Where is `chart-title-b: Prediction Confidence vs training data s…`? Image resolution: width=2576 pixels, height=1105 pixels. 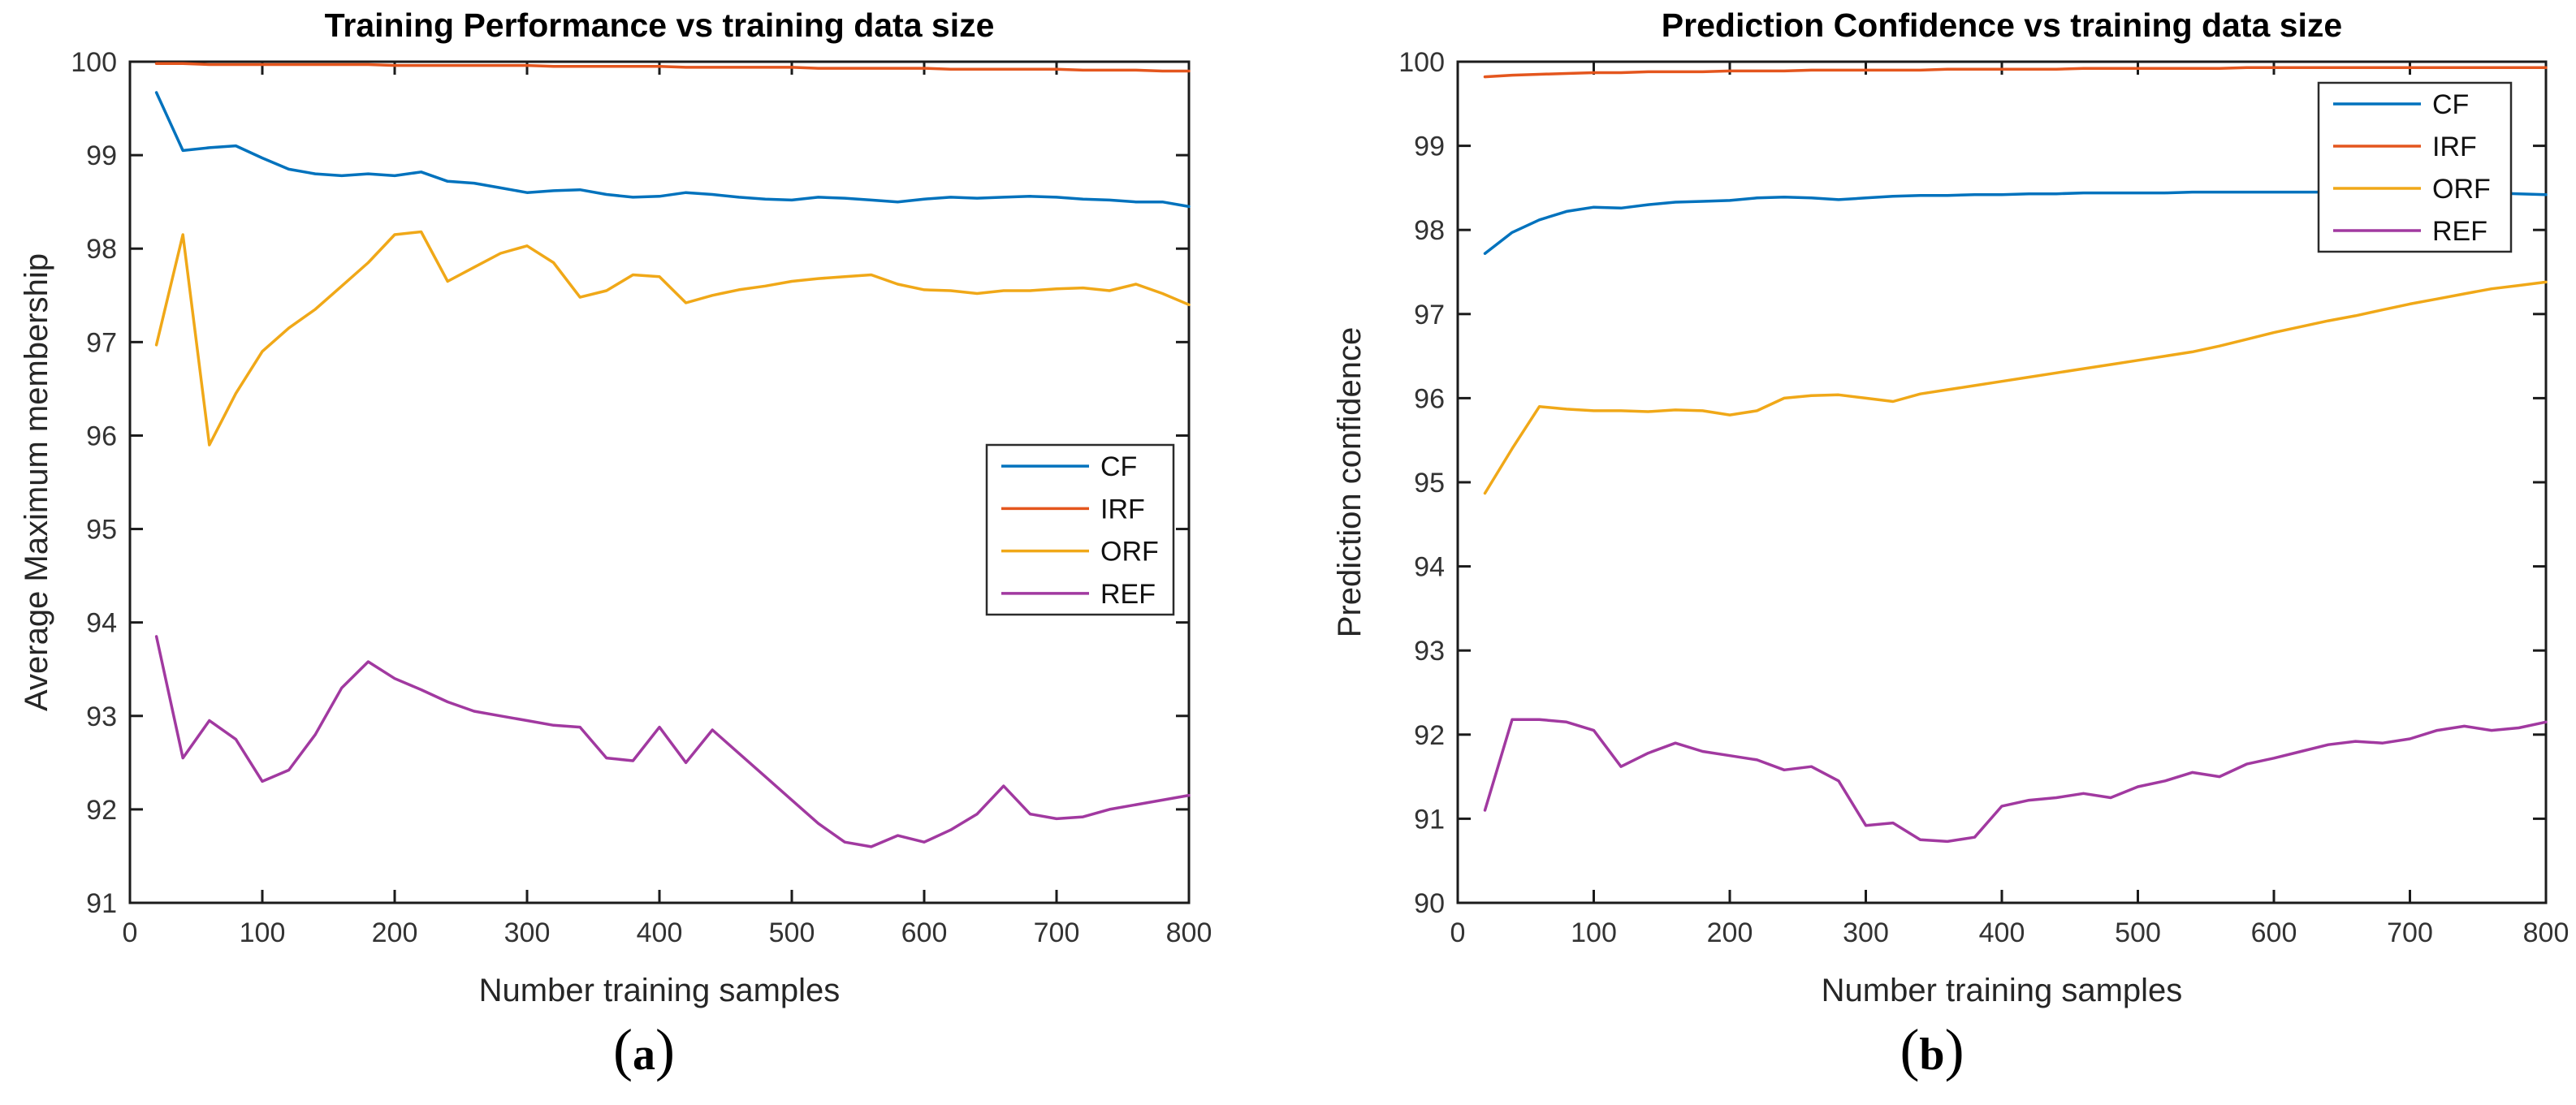 chart-title-b: Prediction Confidence vs training data s… is located at coordinates (2002, 25).